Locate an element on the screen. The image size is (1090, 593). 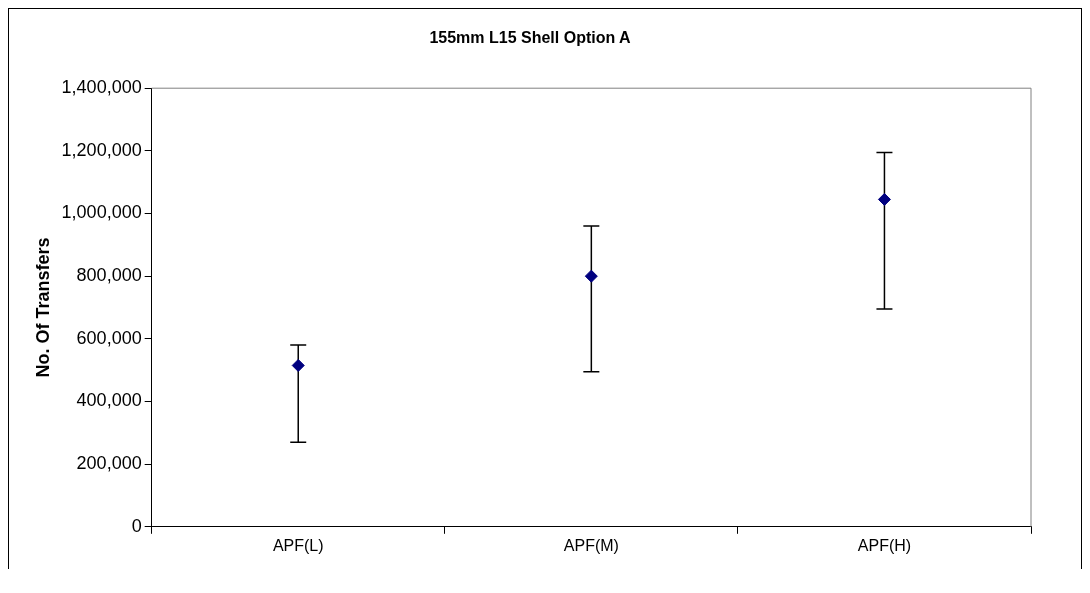
y-tick-label: 0 is located at coordinates (136, 525).